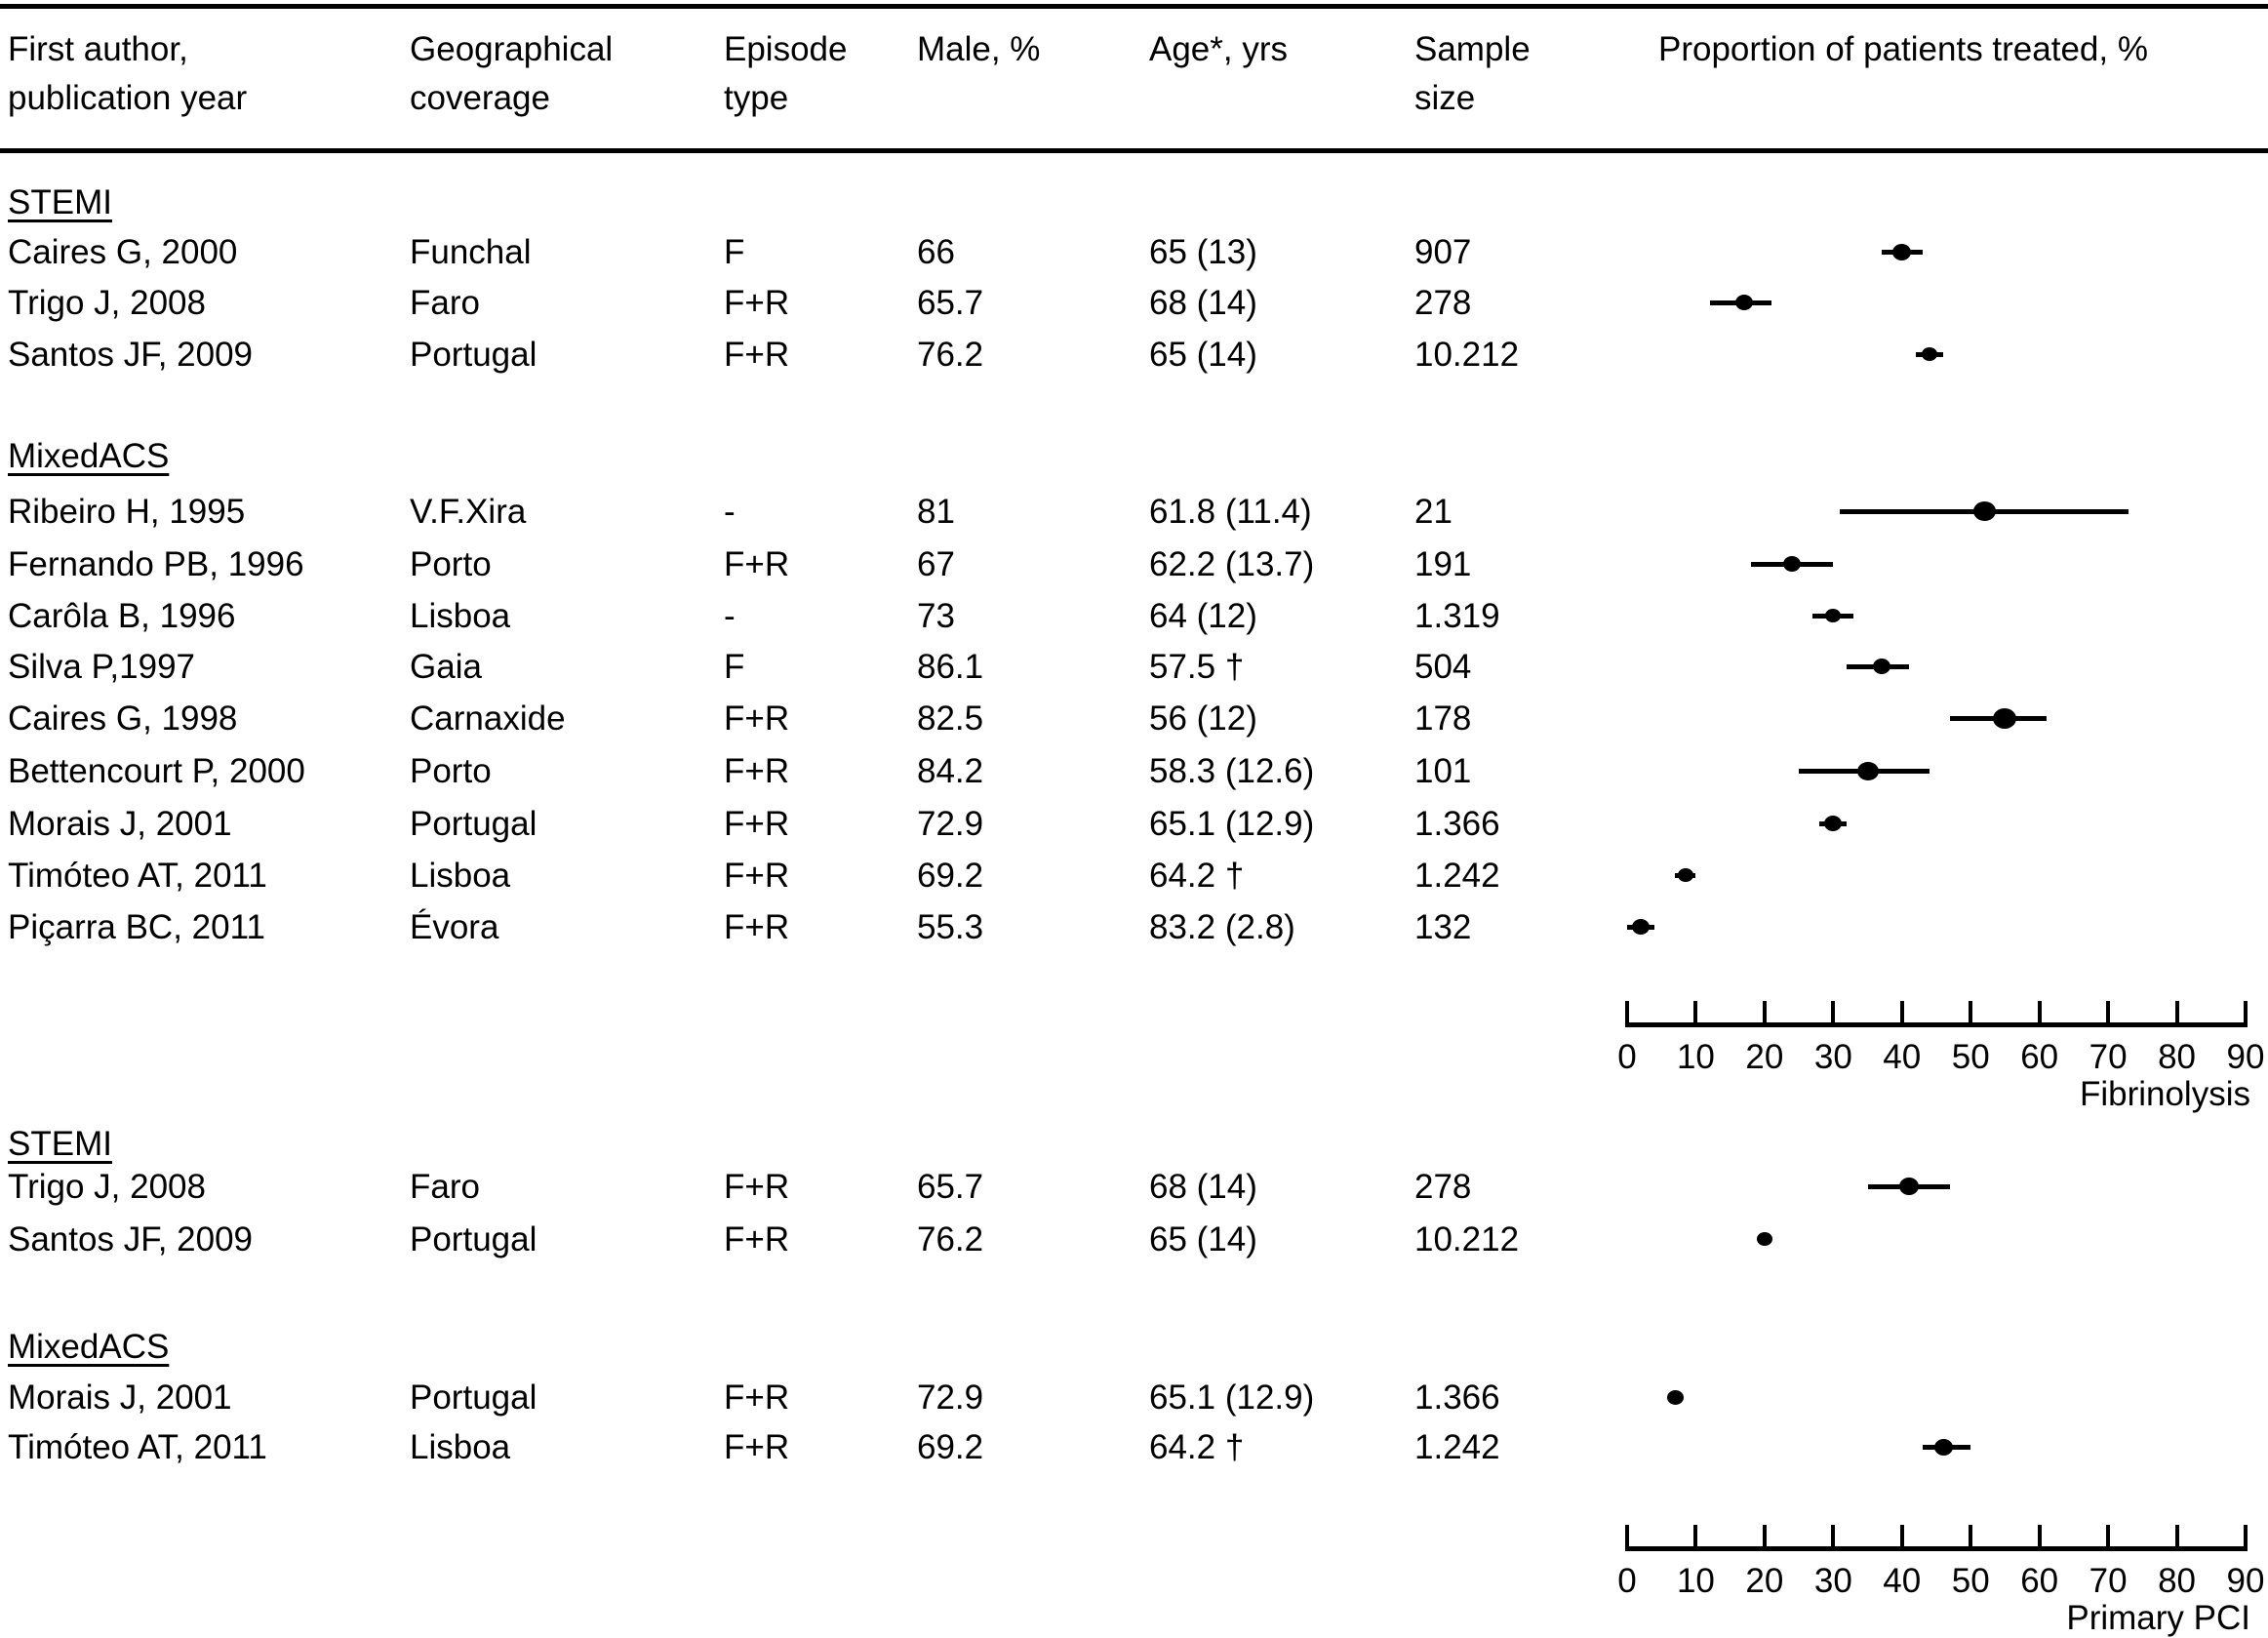  Describe the element at coordinates (1197, 876) in the screenshot. I see `age-cell: 64.2 †` at that location.